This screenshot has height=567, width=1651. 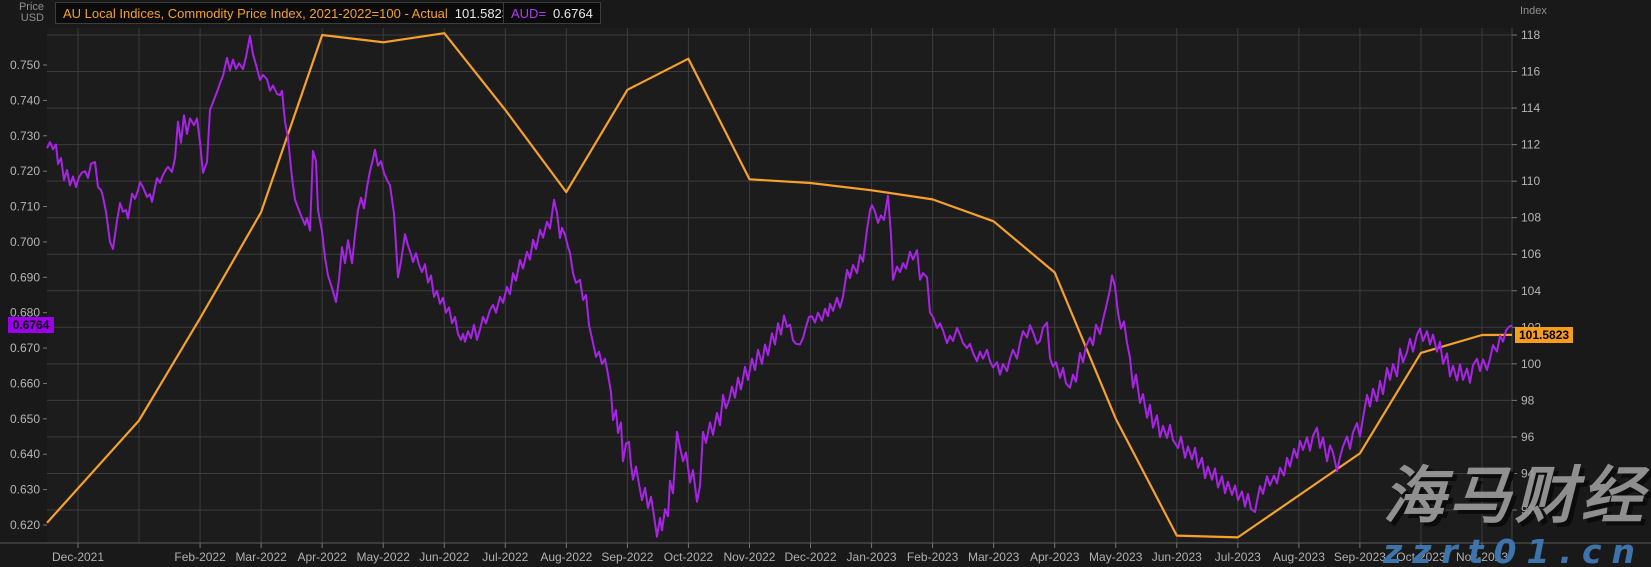 I want to click on x-axis-month-label: Feb-2023, so click(x=933, y=557).